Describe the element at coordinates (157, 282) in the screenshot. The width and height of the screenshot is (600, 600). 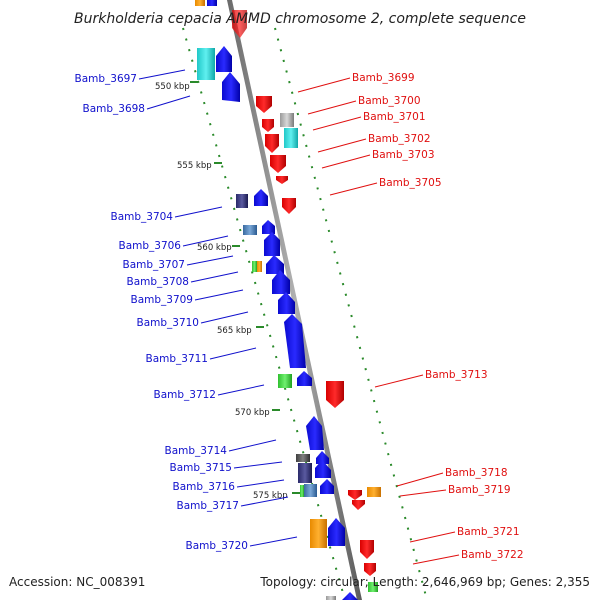
I see `gene-label-left: Bamb_3708` at that location.